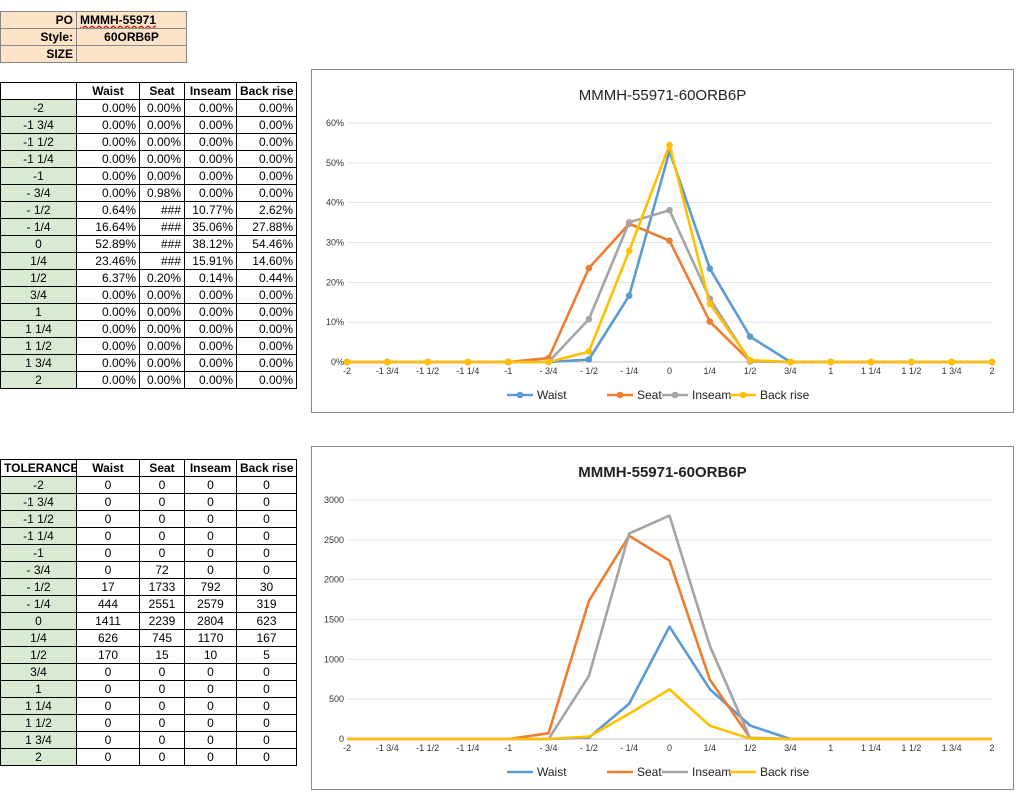 The image size is (1024, 804). I want to click on table-cell: 1170, so click(210, 638).